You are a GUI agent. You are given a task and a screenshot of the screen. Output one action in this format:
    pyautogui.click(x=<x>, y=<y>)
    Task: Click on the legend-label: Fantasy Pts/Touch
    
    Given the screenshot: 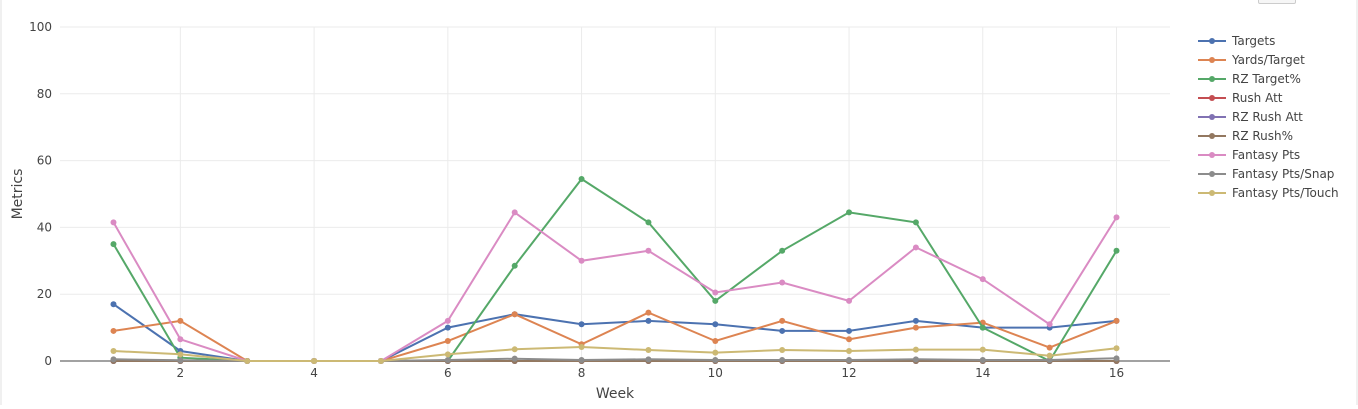 What is the action you would take?
    pyautogui.click(x=1285, y=193)
    